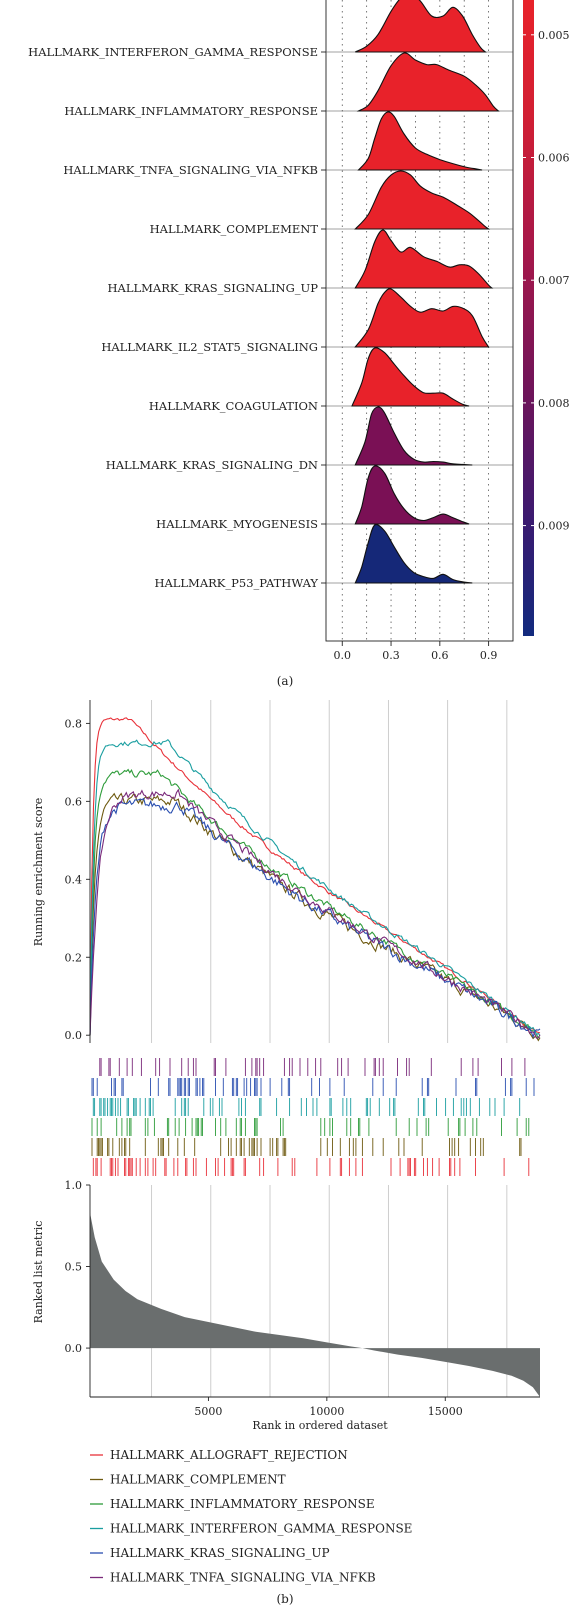 This screenshot has width=571, height=1613. I want to click on ridge-x-tick-label: 0.9, so click(489, 655).